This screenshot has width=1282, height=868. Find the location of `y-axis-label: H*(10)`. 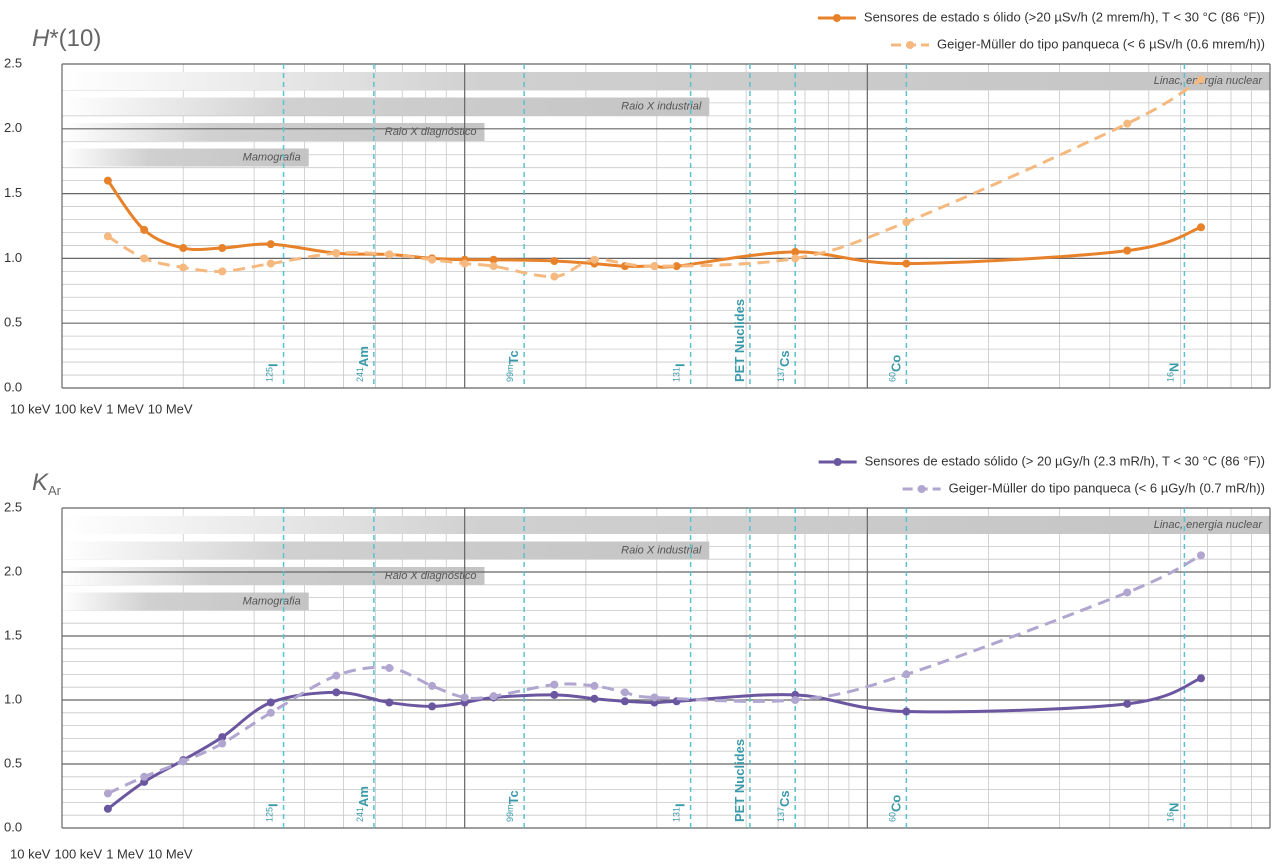

y-axis-label: H*(10) is located at coordinates (66, 38).